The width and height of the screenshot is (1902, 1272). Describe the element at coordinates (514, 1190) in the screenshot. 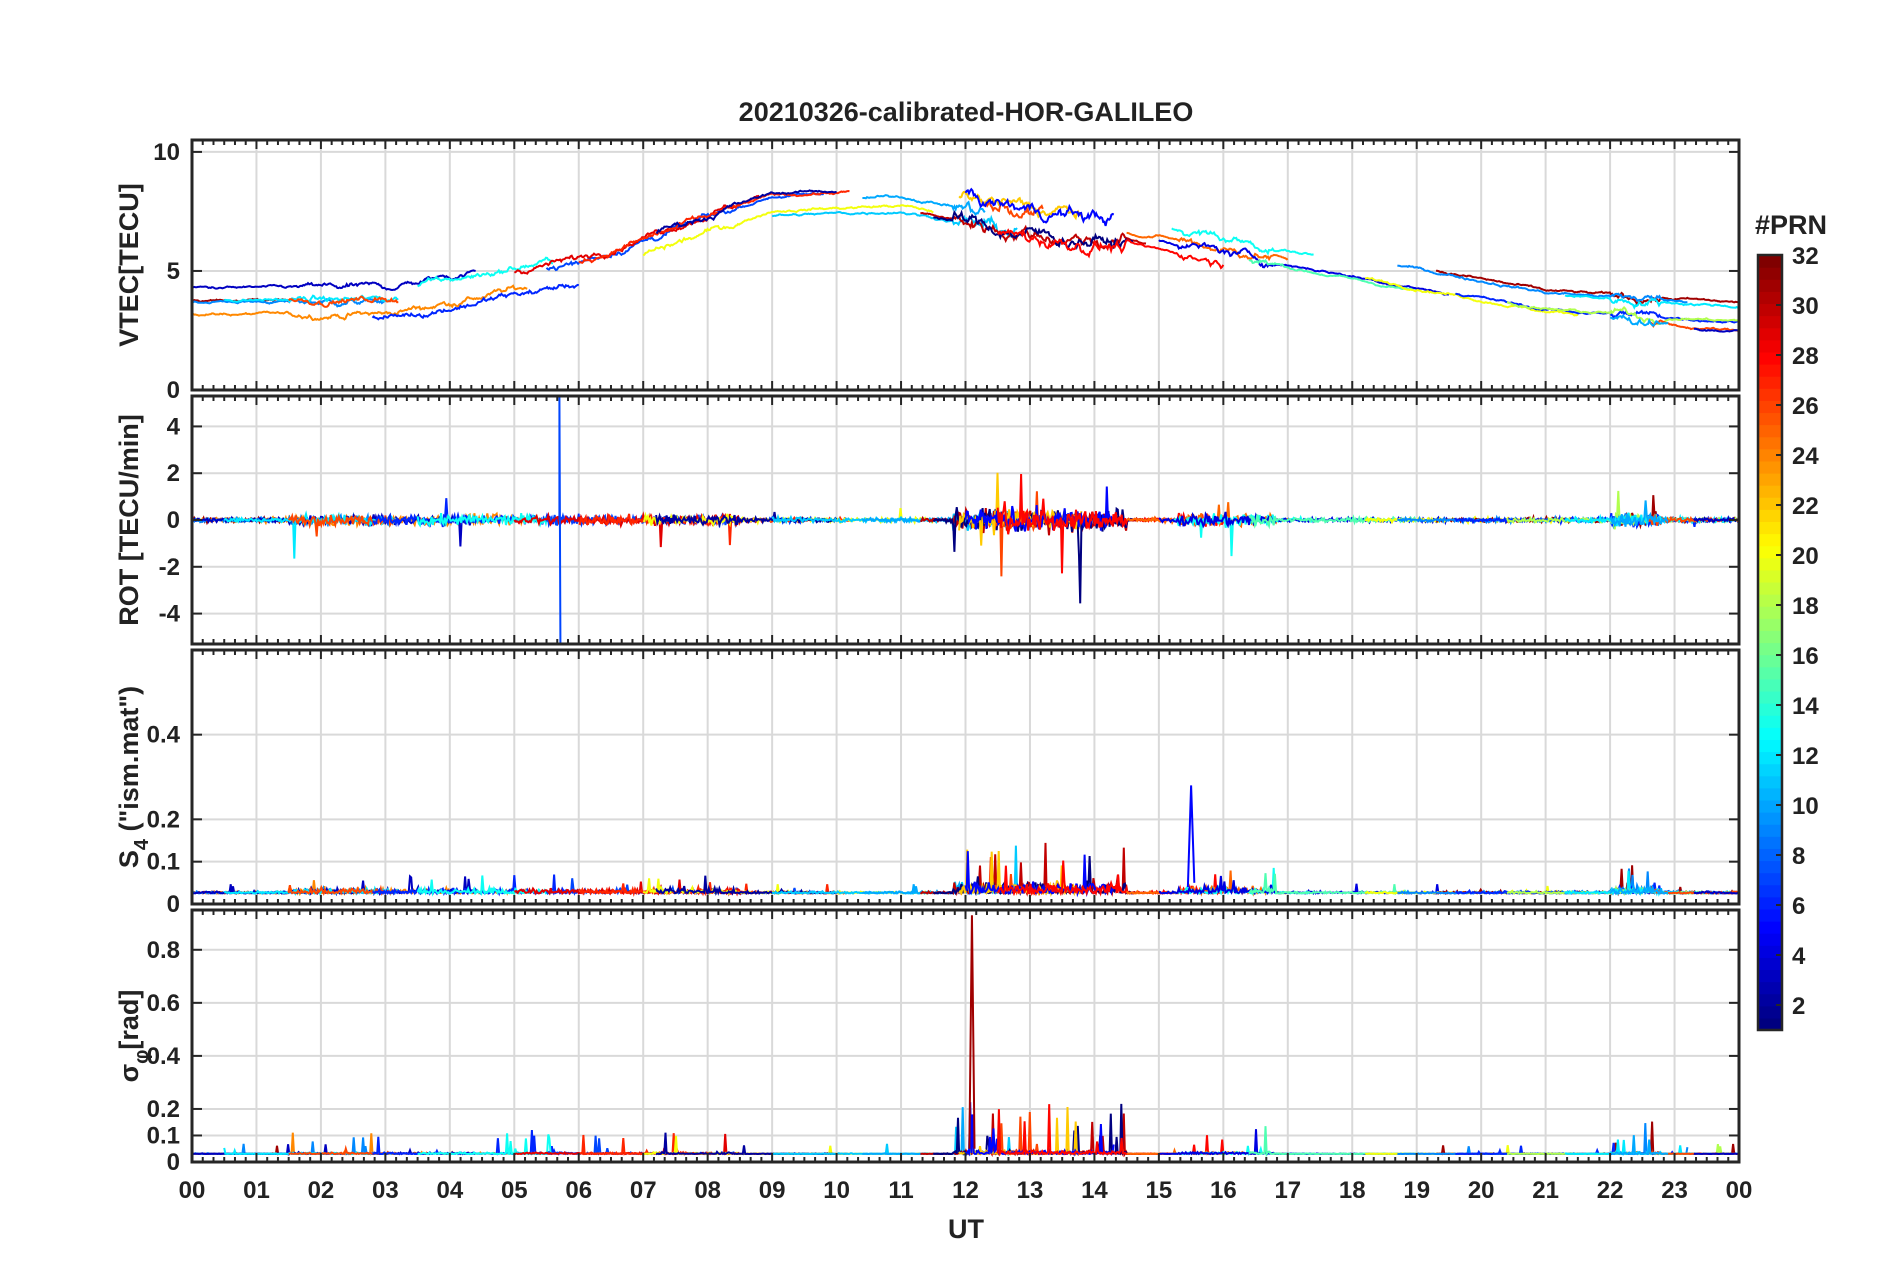

I see `x-tick-label: 05` at that location.